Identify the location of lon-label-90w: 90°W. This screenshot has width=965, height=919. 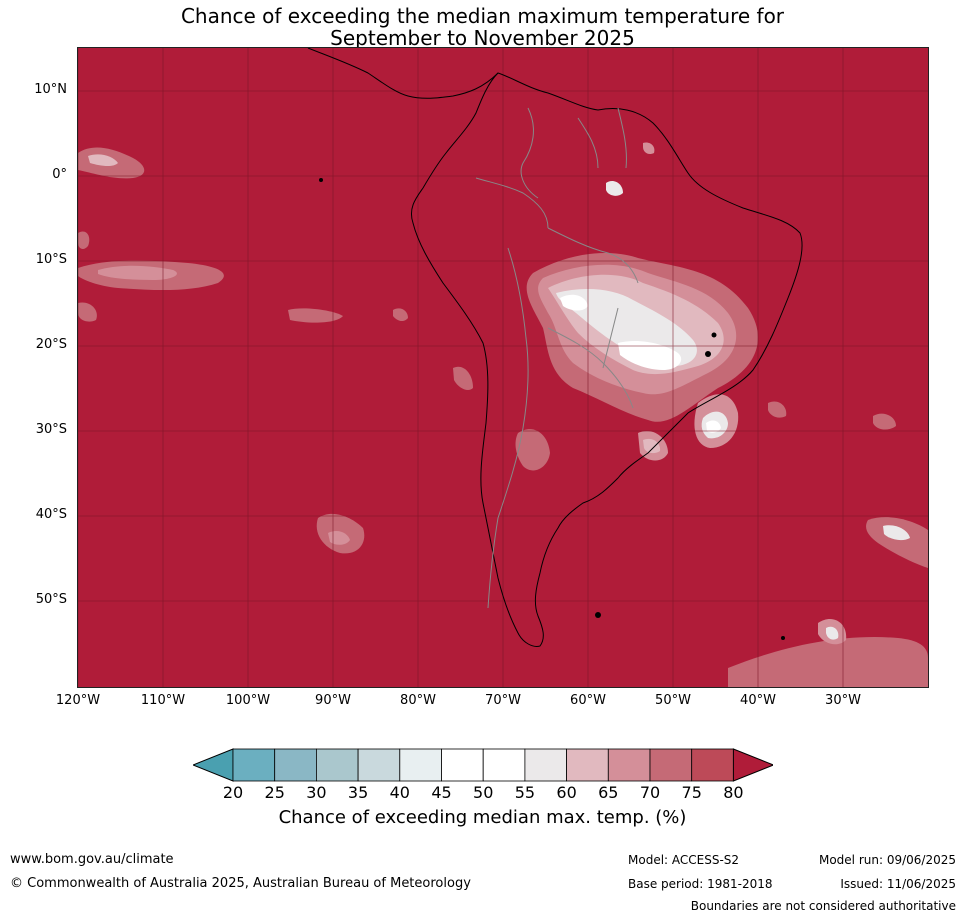
(333, 700).